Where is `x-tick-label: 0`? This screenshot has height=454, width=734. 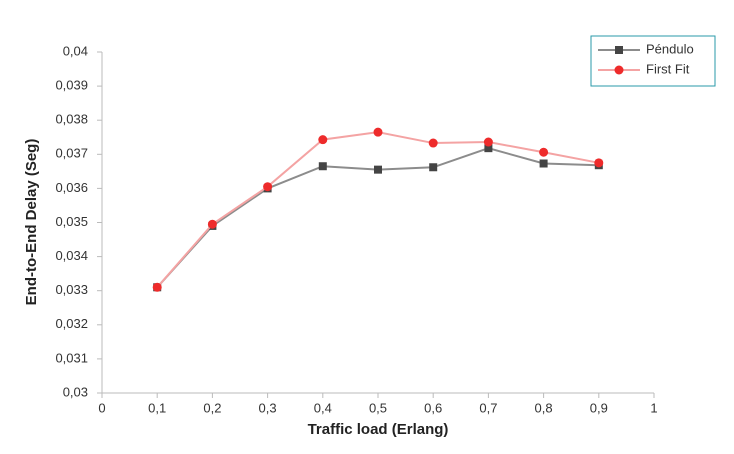 x-tick-label: 0 is located at coordinates (101, 407).